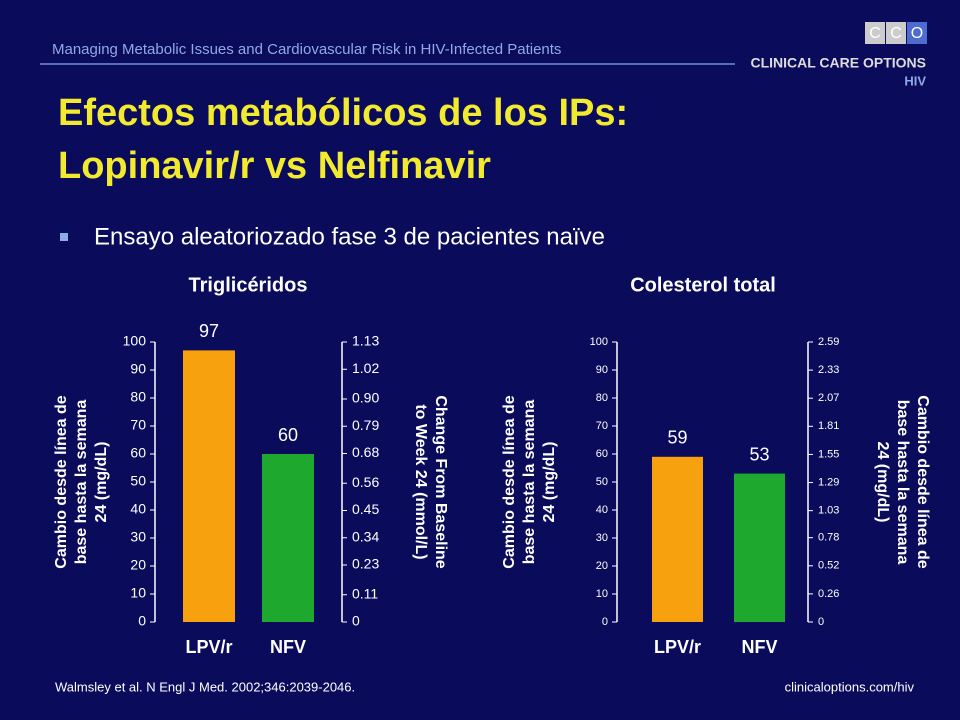 Image resolution: width=960 pixels, height=720 pixels. Describe the element at coordinates (365, 536) in the screenshot. I see `y2-tick-label: 0.34` at that location.